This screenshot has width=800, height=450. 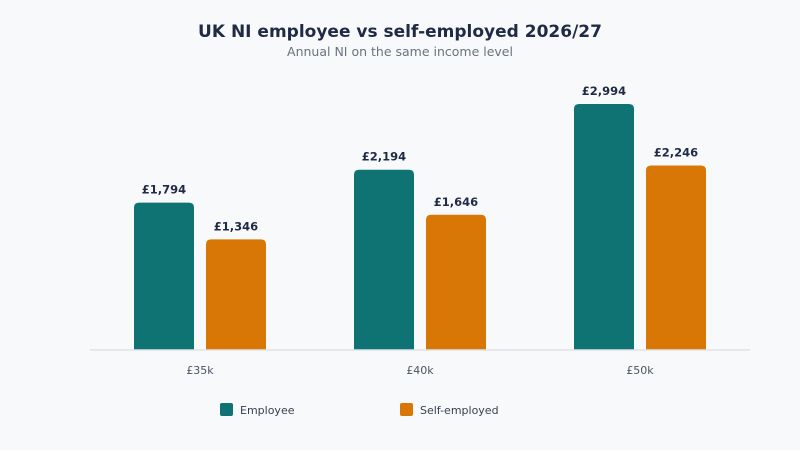 What do you see at coordinates (676, 257) in the screenshot?
I see `bar-self-employed-50k` at bounding box center [676, 257].